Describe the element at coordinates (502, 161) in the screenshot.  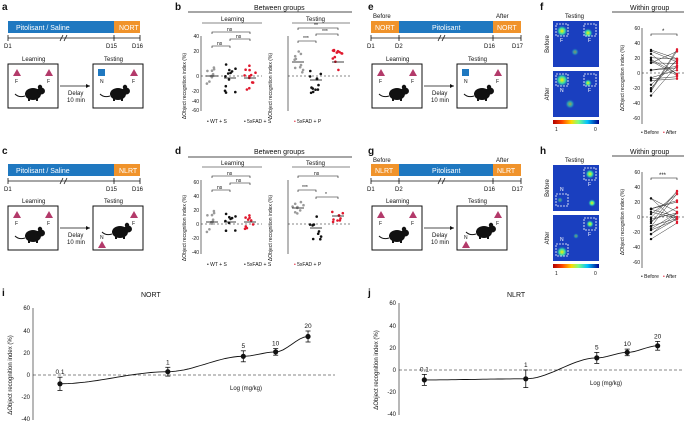
I see `after-label: After` at that location.